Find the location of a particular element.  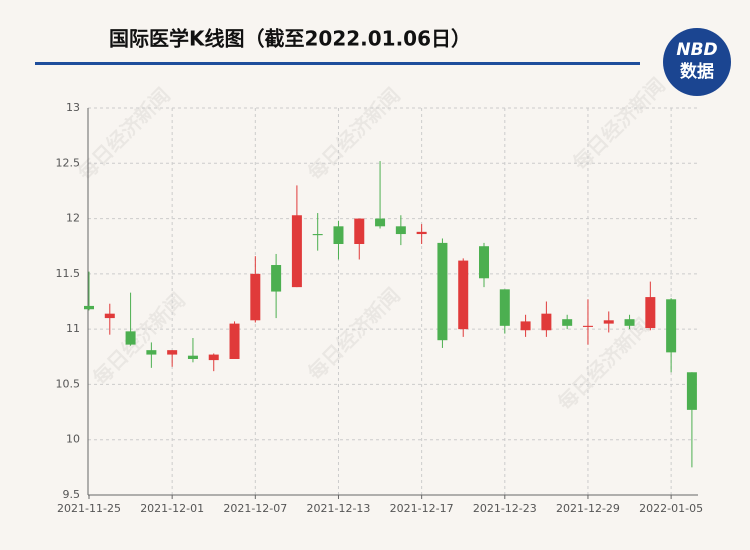

y-tick-label: 12 is located at coordinates (73, 218).